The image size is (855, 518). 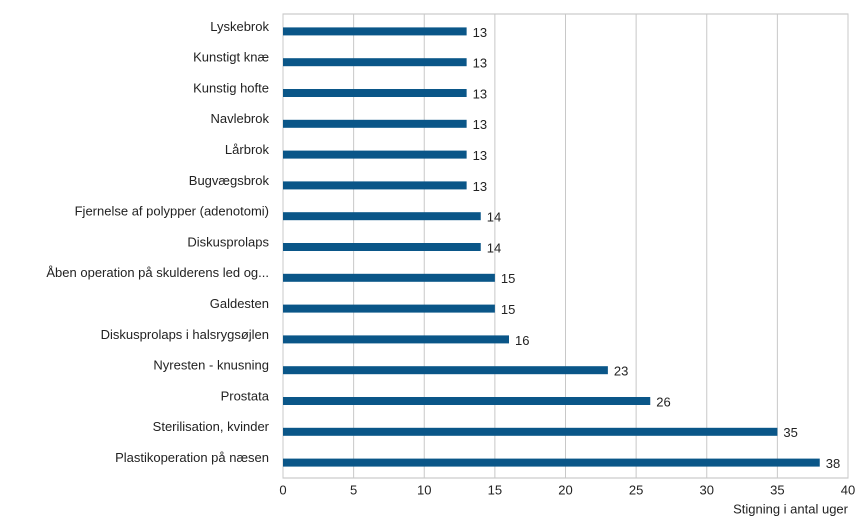 I want to click on x-tick-label: 15, so click(x=495, y=489).